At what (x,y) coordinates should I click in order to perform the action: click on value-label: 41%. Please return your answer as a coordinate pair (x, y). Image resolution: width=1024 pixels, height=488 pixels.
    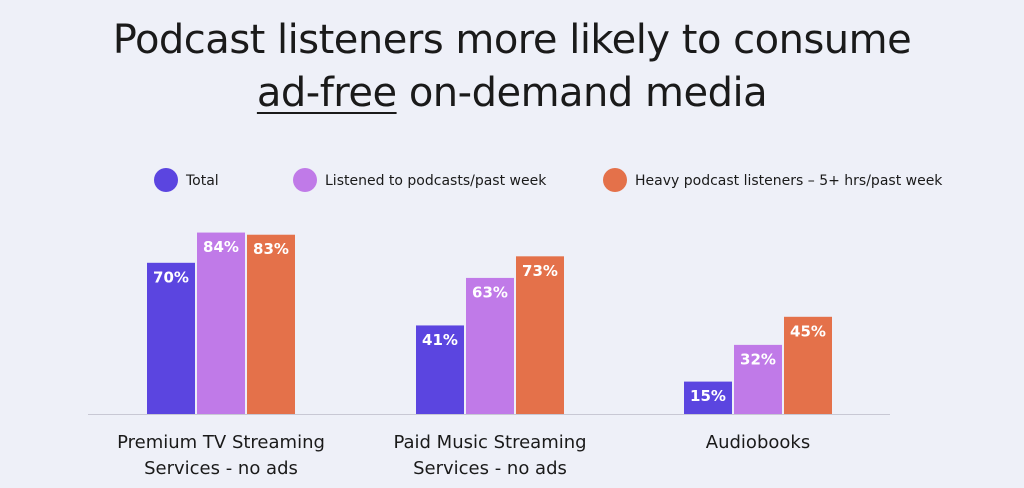
    Looking at the image, I should click on (440, 340).